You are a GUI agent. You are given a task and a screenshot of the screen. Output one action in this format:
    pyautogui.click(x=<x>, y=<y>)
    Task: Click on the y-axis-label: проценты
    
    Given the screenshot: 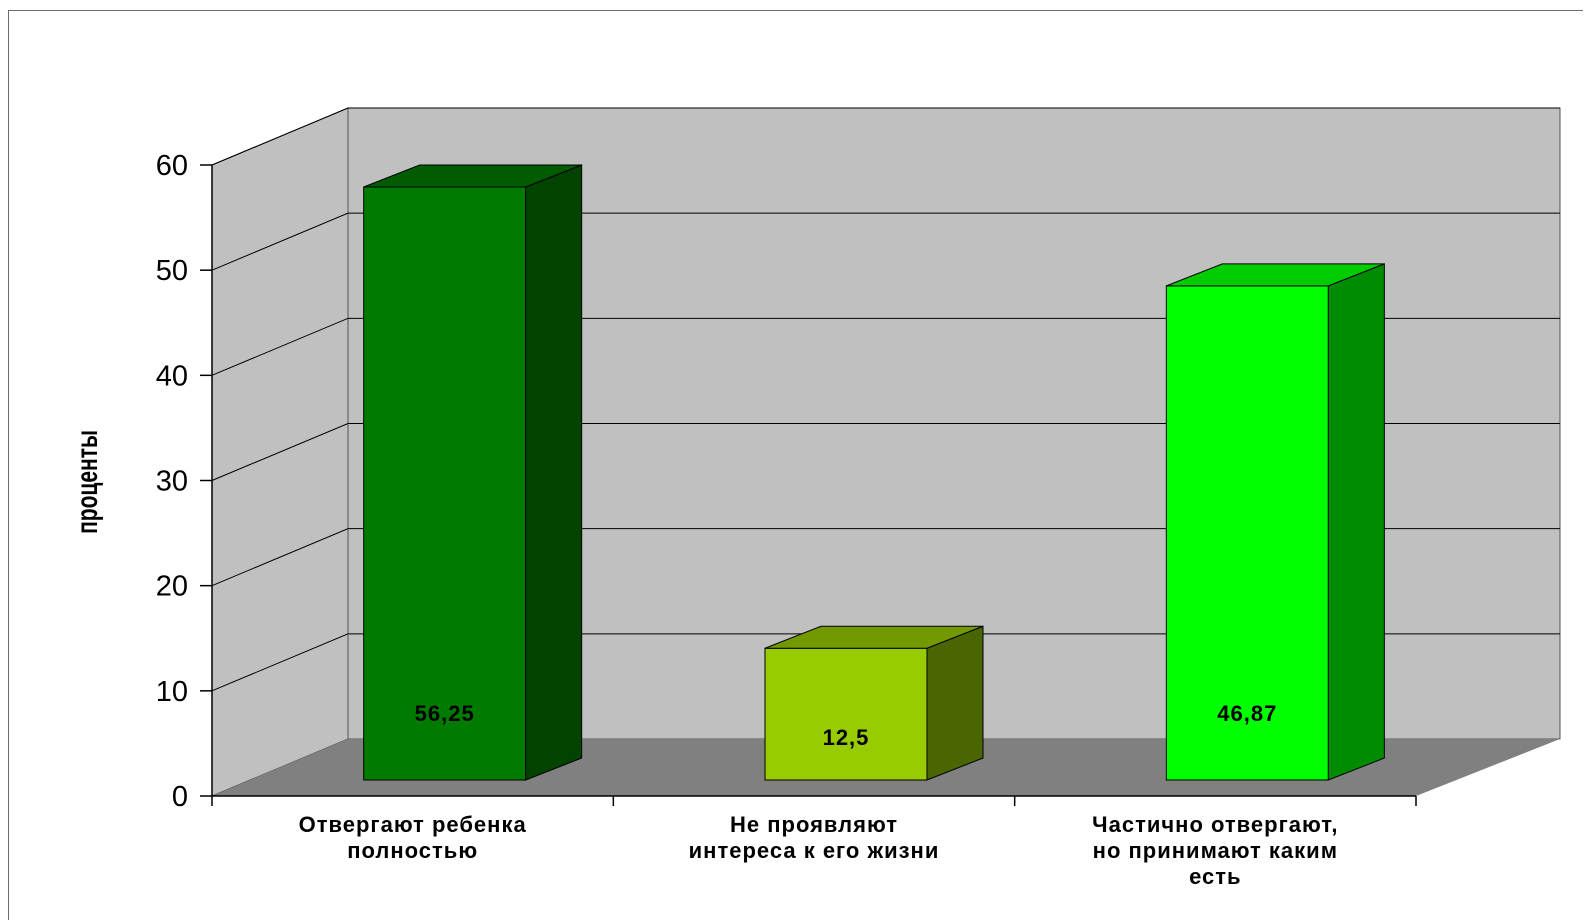 What is the action you would take?
    pyautogui.click(x=88, y=482)
    